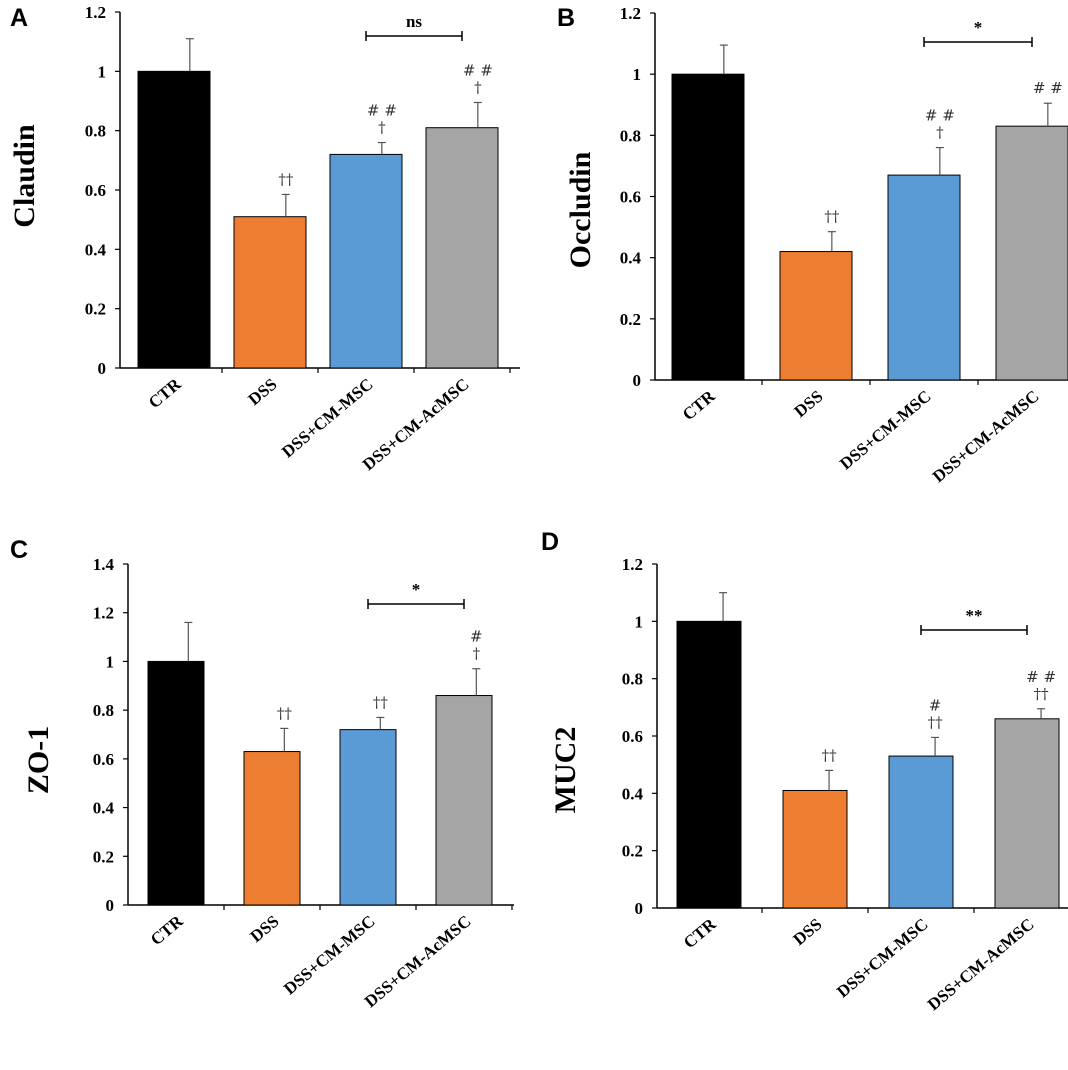 This screenshot has height=1070, width=1068. Describe the element at coordinates (550, 542) in the screenshot. I see `panel-letter: D` at that location.